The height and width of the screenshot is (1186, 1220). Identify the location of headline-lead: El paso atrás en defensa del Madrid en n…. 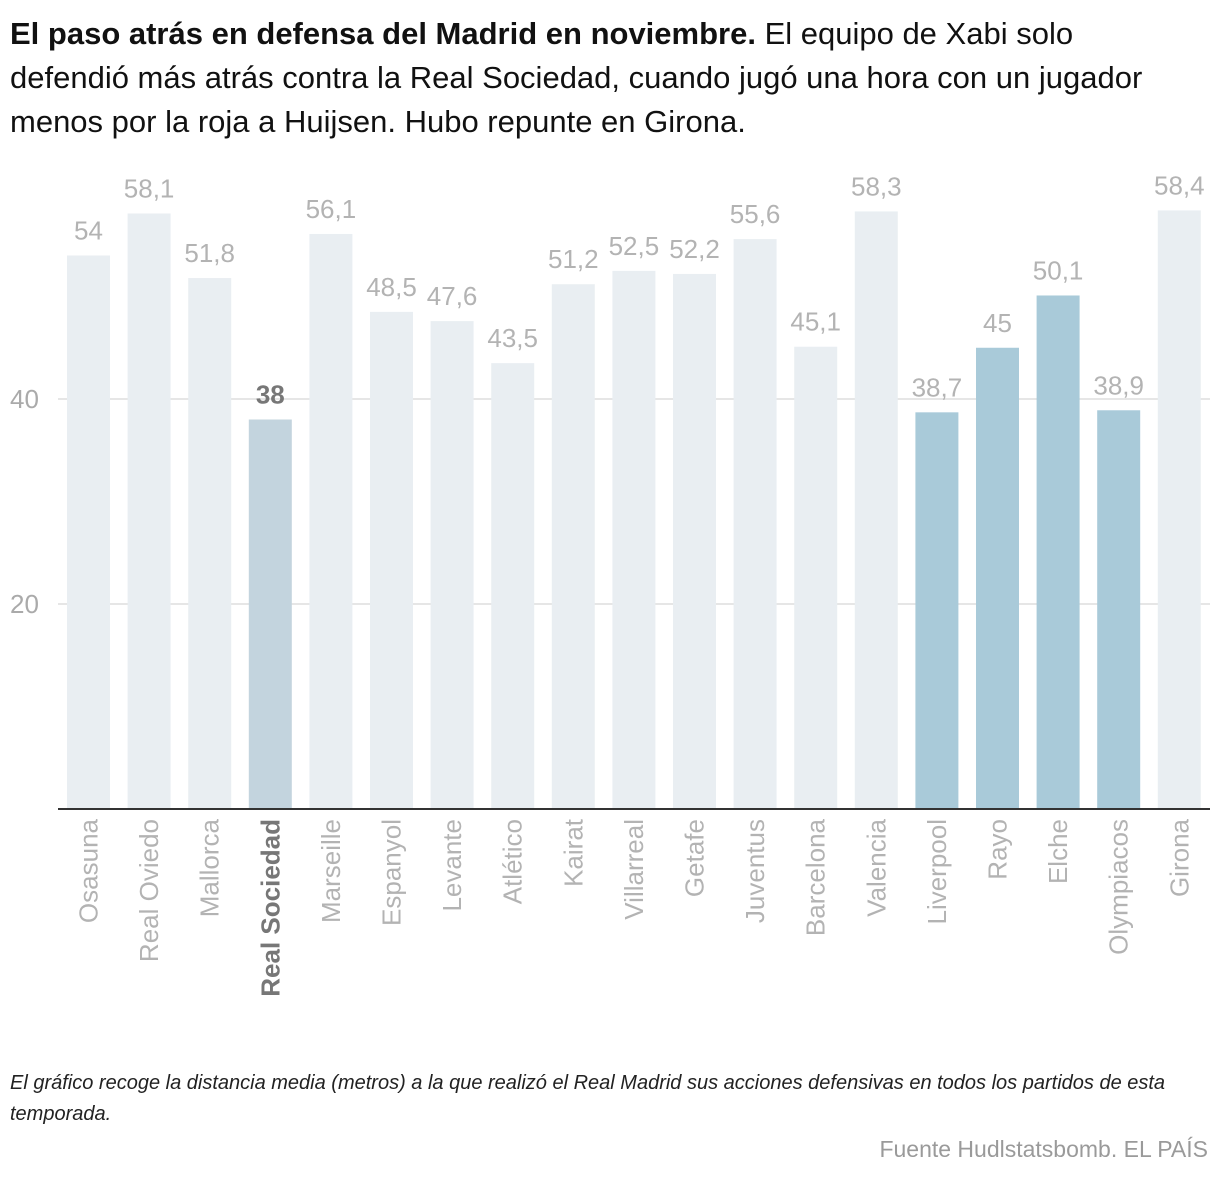
(383, 33).